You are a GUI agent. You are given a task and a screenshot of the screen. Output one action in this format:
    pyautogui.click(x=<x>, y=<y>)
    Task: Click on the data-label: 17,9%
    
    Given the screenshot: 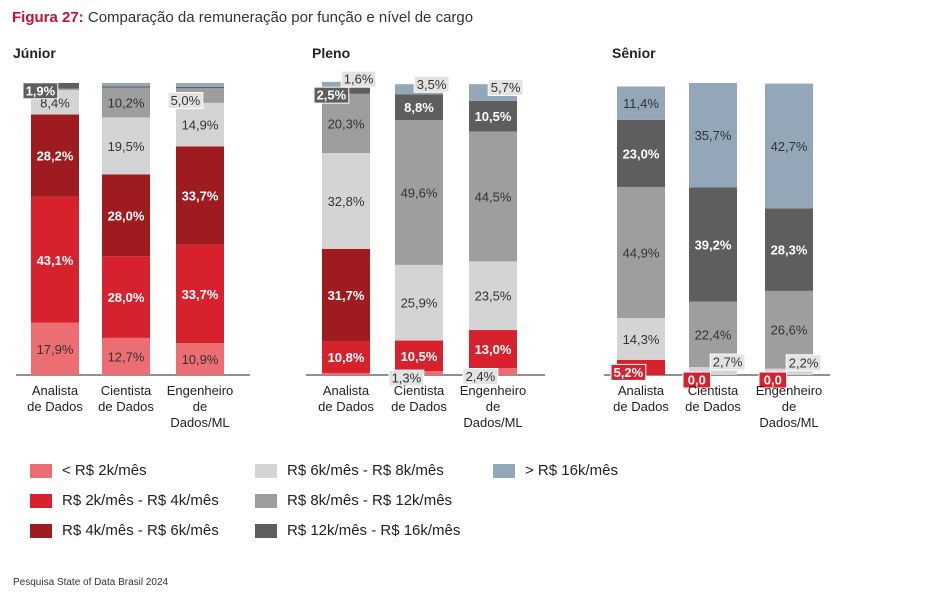 What is the action you would take?
    pyautogui.click(x=55, y=349)
    